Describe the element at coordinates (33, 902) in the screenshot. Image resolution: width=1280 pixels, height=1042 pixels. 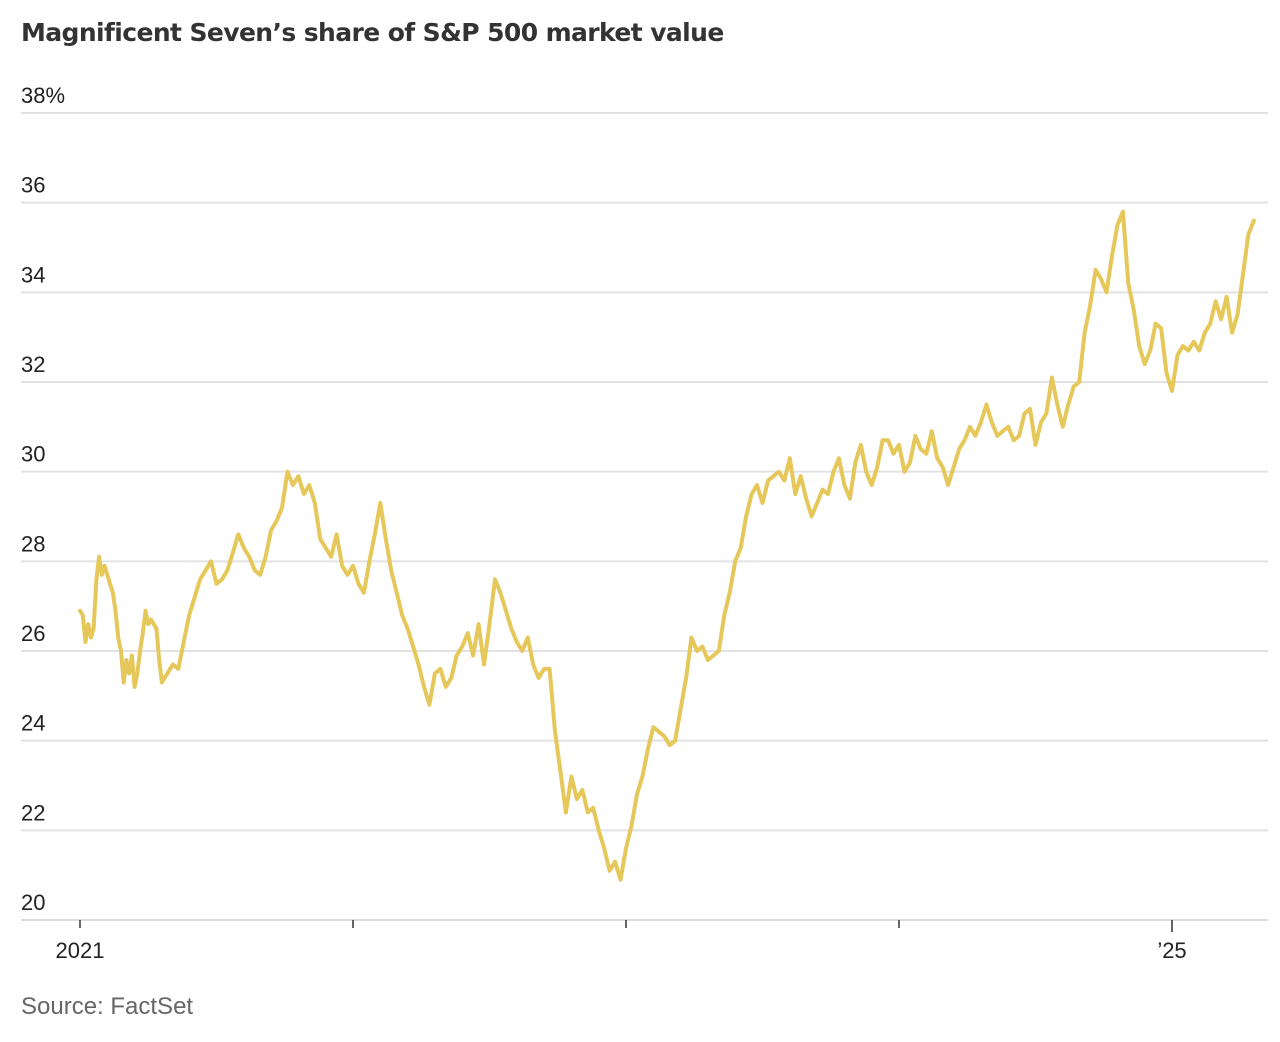
I see `y-tick-label-20: 20` at that location.